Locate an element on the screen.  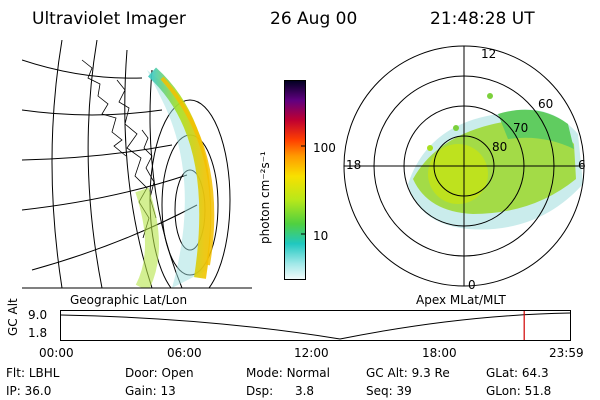
ip-info: IP: 36.0 is located at coordinates (29, 391).